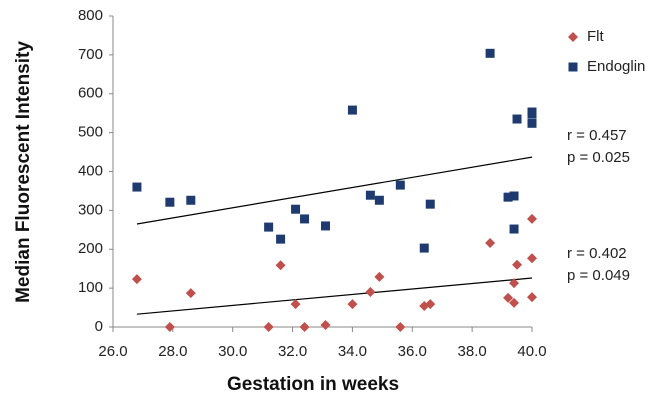  I want to click on y-axis-title: Median Fluorescent Intensity, so click(23, 172).